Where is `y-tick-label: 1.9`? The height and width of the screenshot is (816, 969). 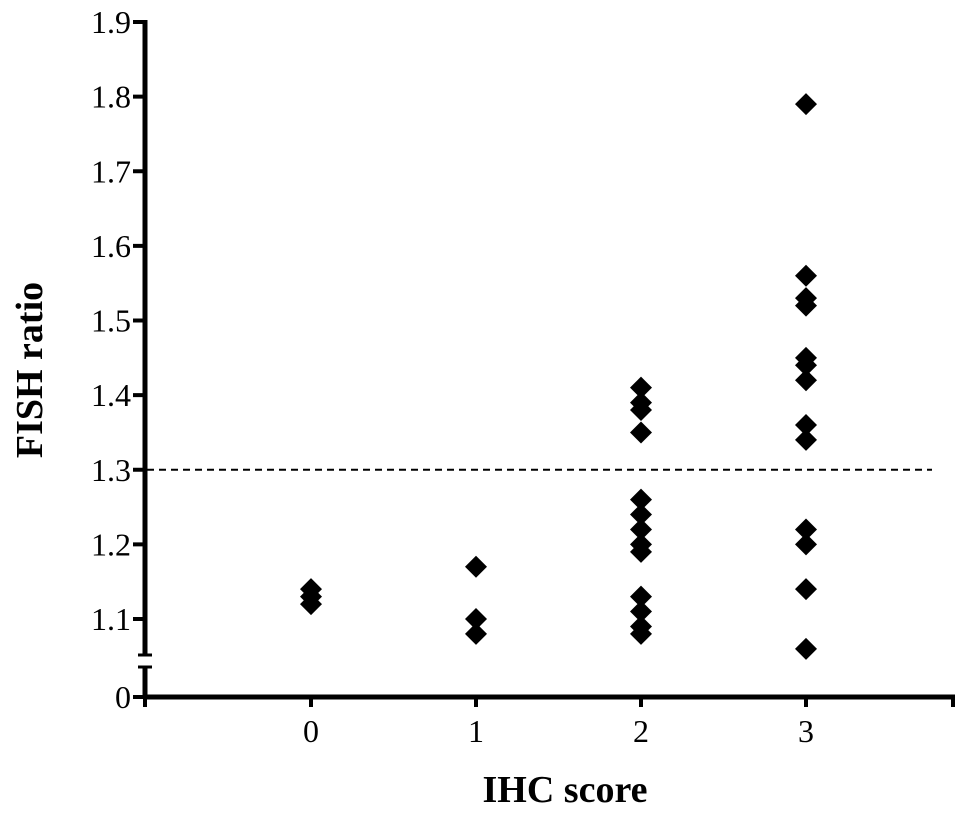
y-tick-label: 1.9 is located at coordinates (111, 22).